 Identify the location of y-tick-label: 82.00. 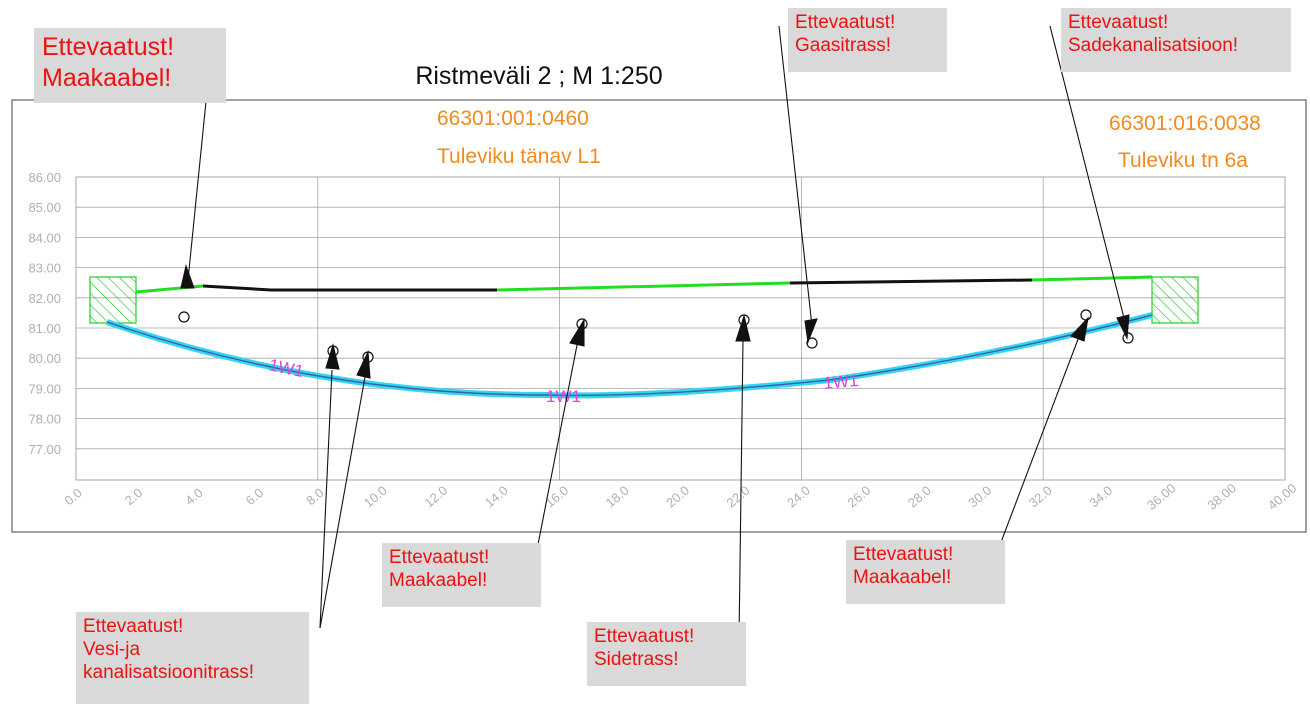
(44, 298).